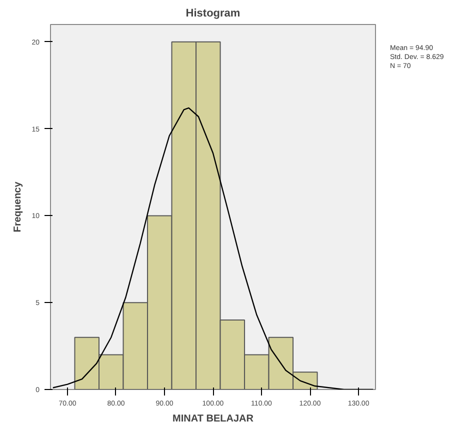 This screenshot has height=427, width=459. I want to click on chart-title: Histogram, so click(213, 14).